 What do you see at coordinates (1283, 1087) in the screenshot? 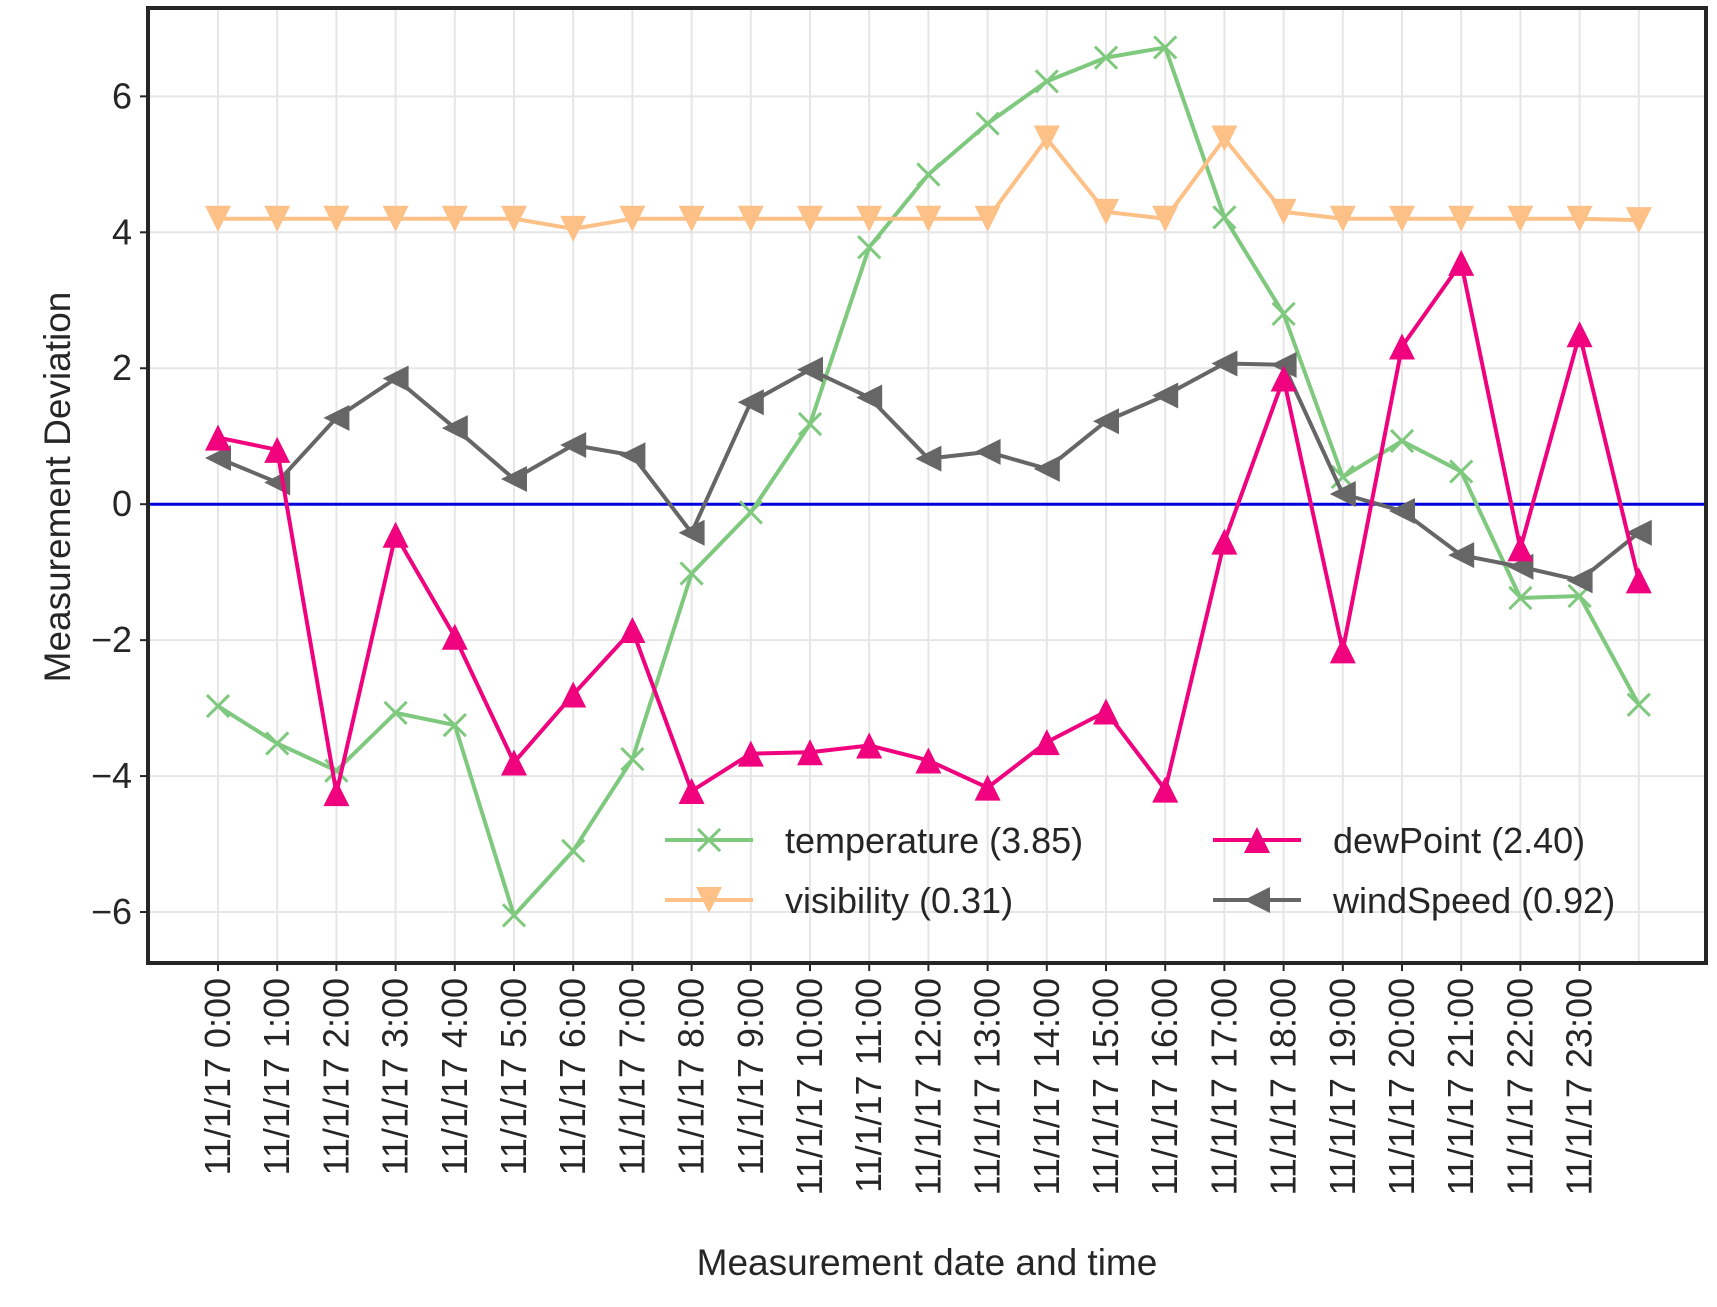
I see `x-tick-label: 11/1/17 18:00` at bounding box center [1283, 1087].